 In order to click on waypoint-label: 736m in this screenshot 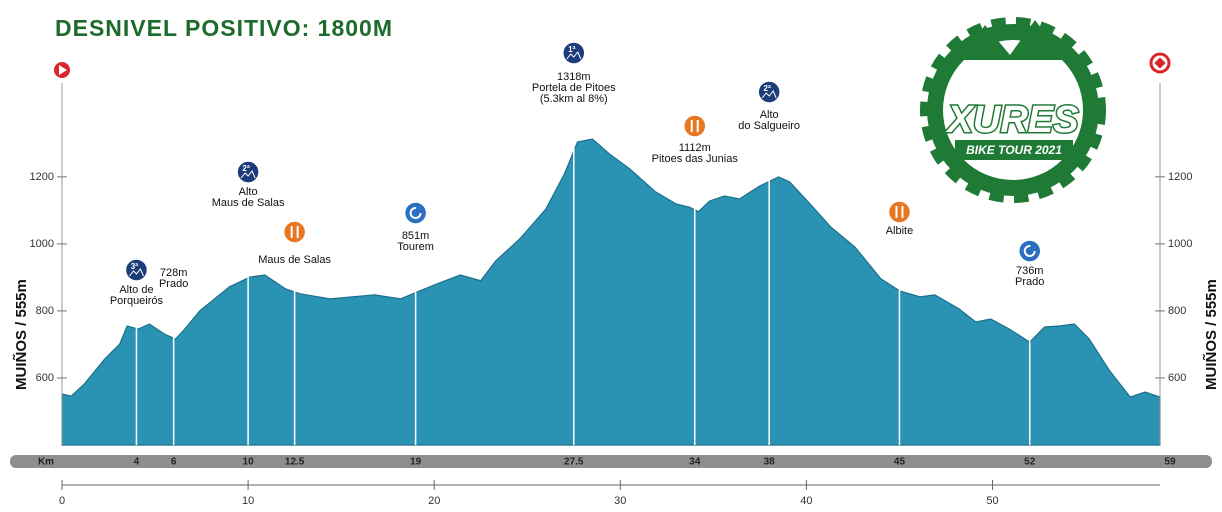, I will do `click(1030, 271)`.